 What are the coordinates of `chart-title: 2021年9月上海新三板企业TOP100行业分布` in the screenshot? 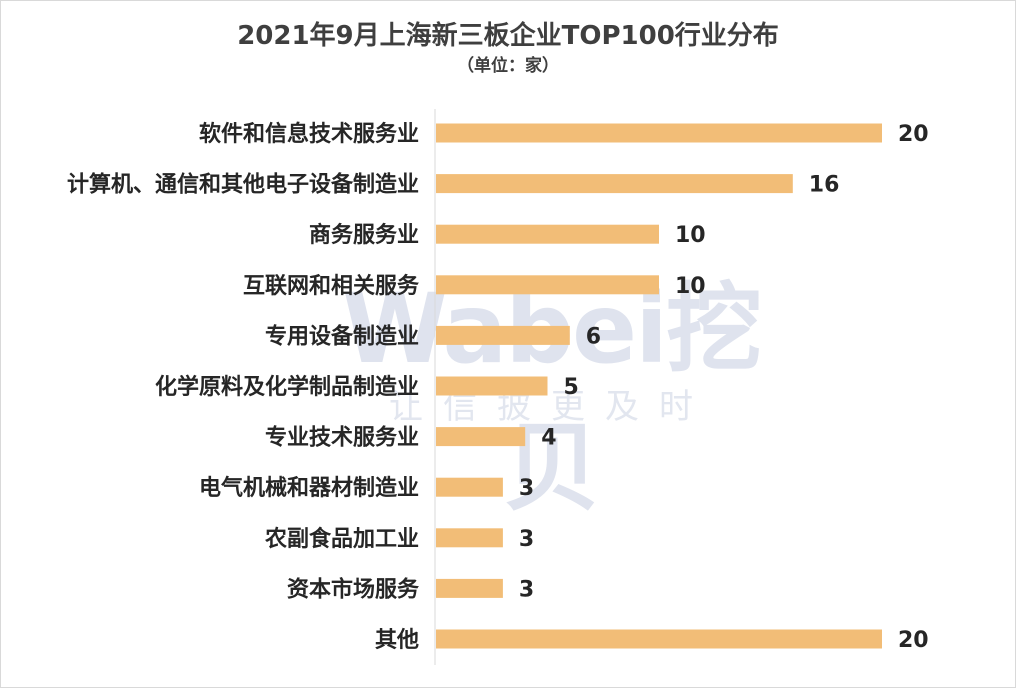 It's located at (508, 36).